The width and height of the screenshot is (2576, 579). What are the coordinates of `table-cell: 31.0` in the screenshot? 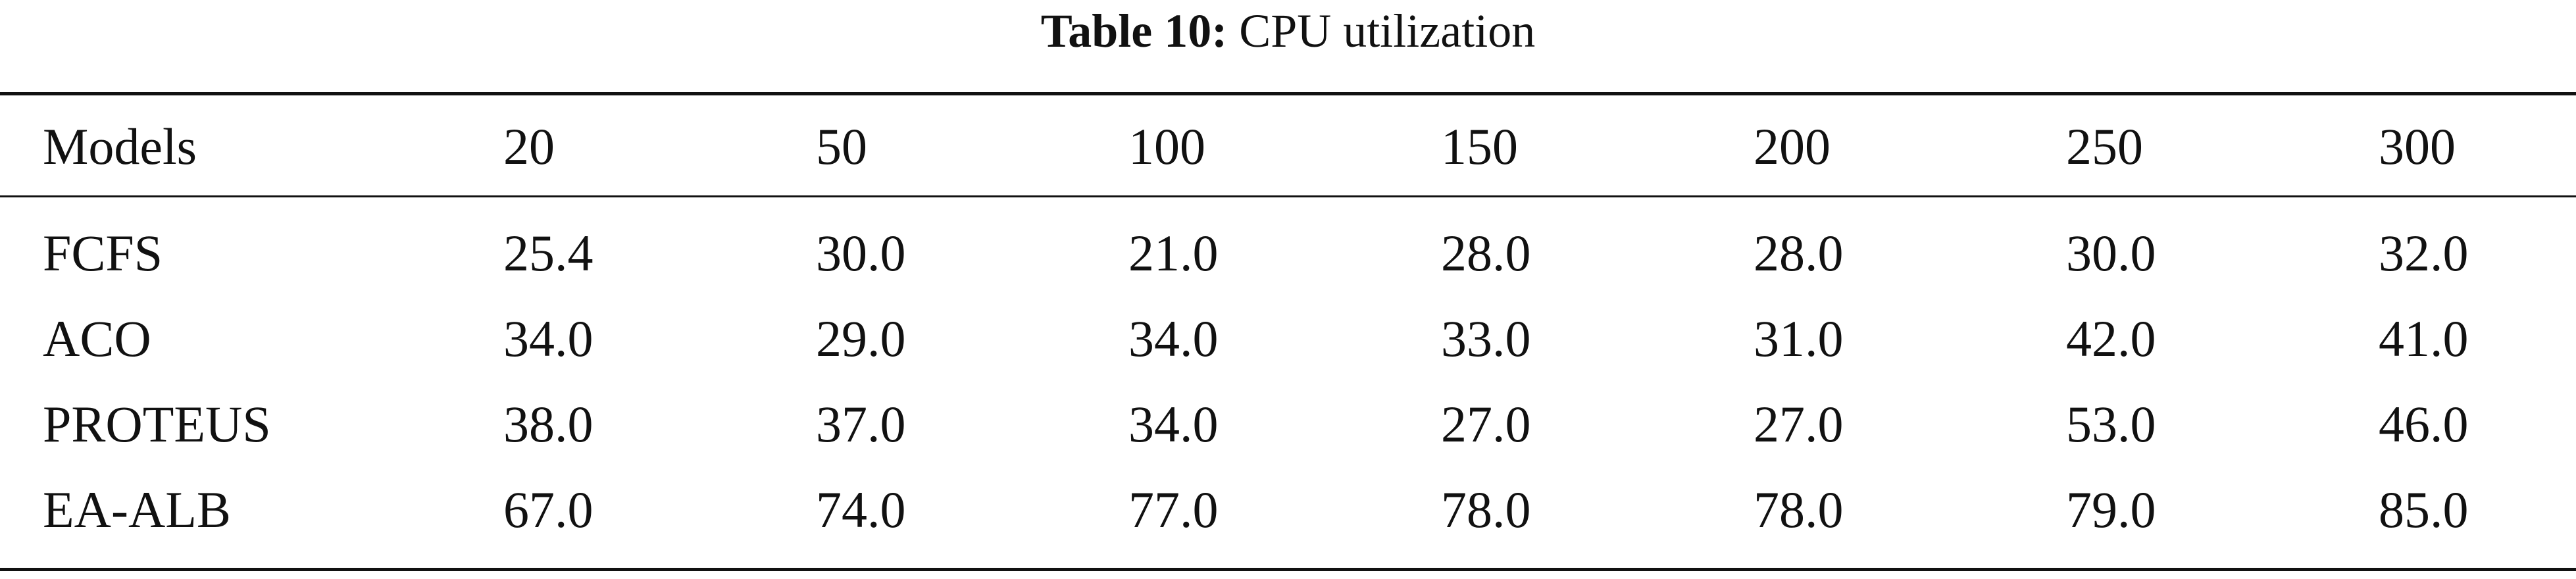 It's located at (1799, 338).